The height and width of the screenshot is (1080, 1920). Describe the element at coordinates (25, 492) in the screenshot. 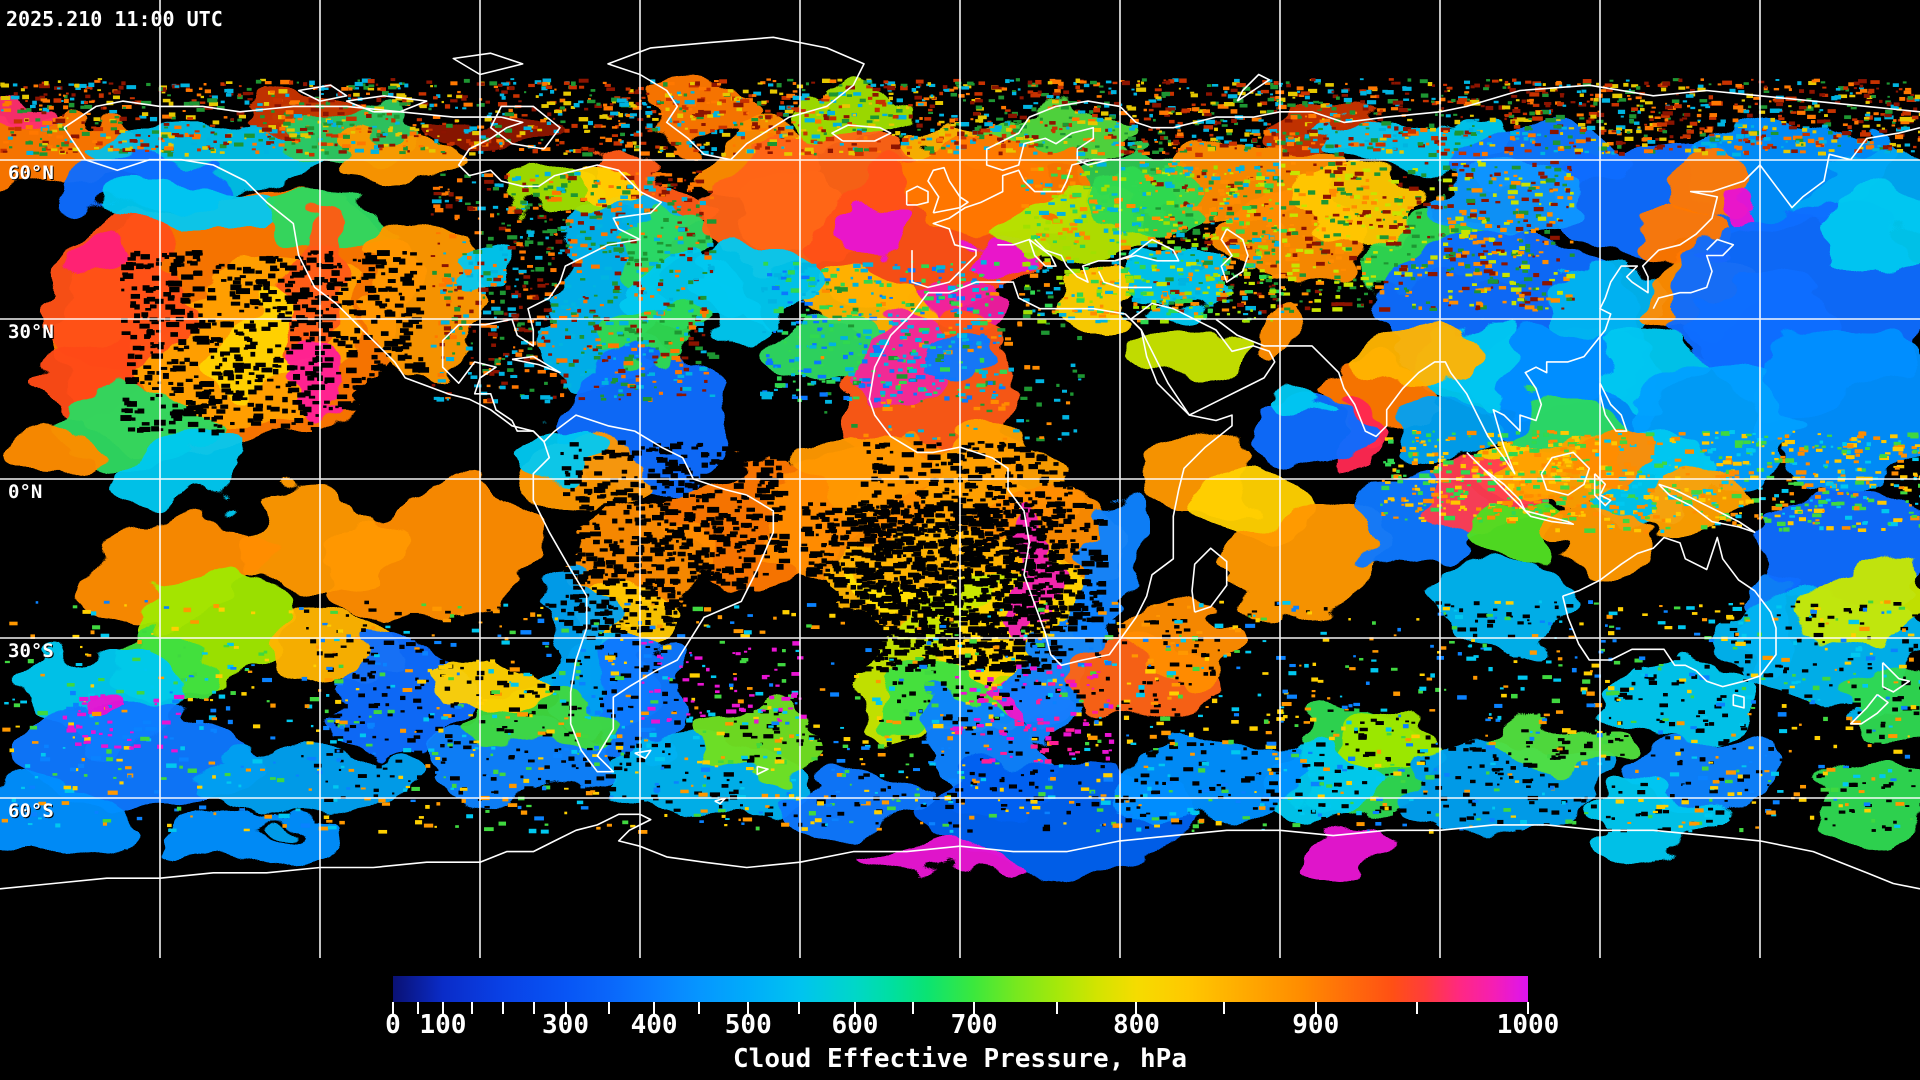

I see `latitude-label: 0°N` at that location.